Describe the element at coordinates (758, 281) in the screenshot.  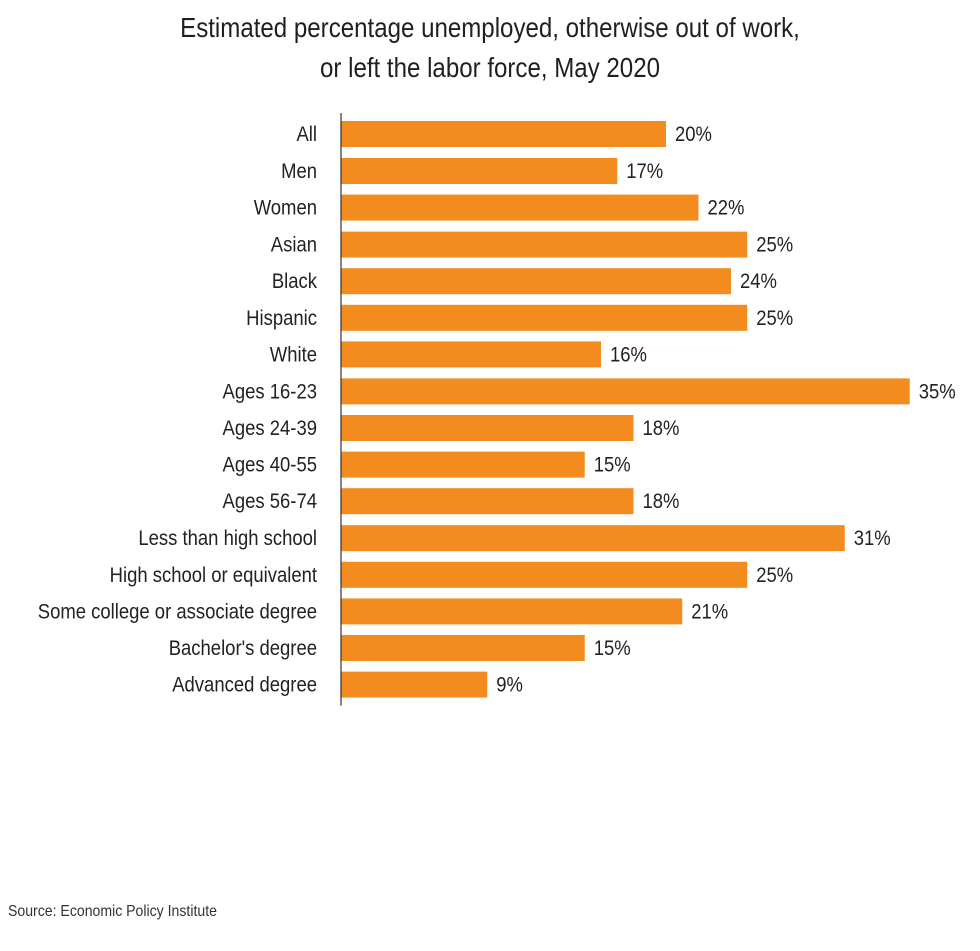
I see `value-label: 24%` at that location.